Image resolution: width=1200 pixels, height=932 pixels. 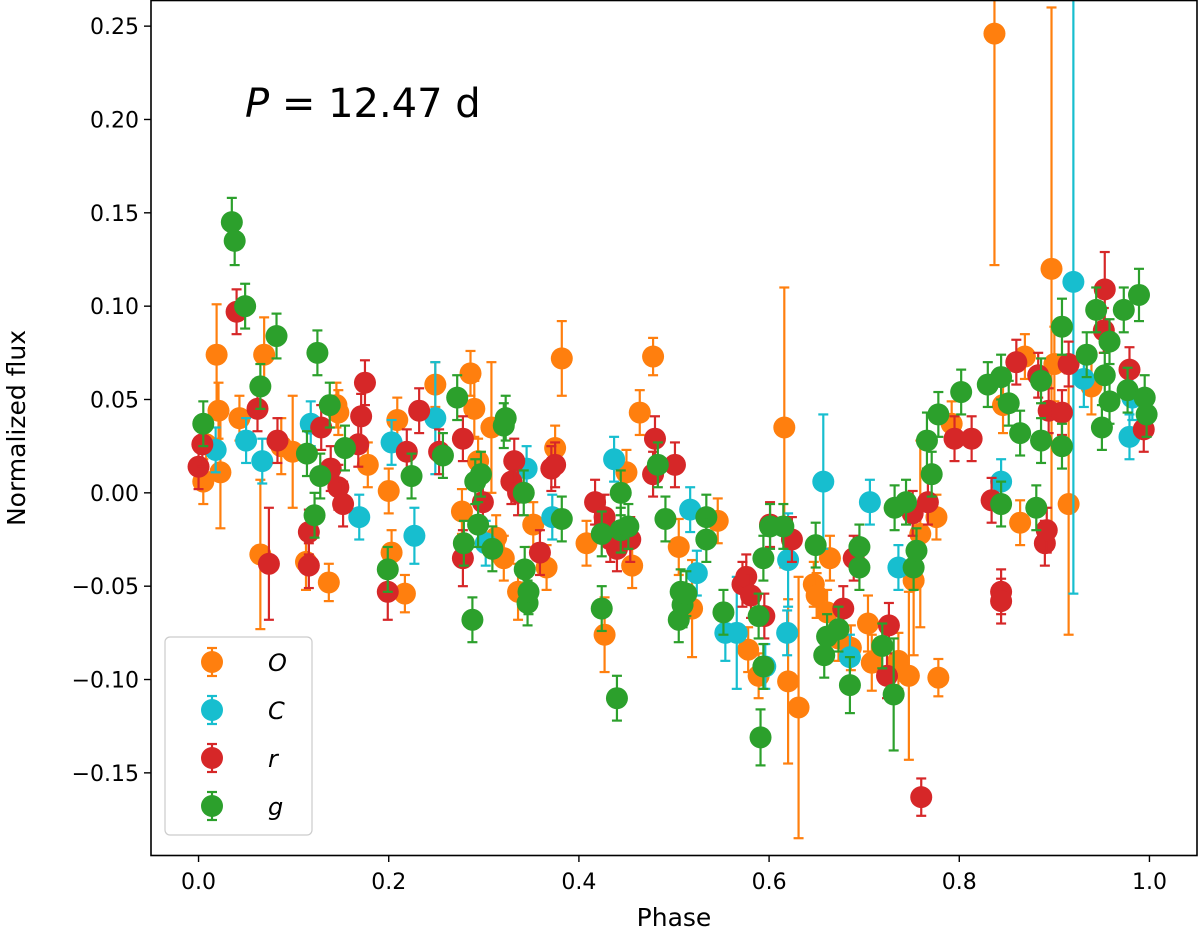 What do you see at coordinates (212, 758) in the screenshot?
I see `legend-marker` at bounding box center [212, 758].